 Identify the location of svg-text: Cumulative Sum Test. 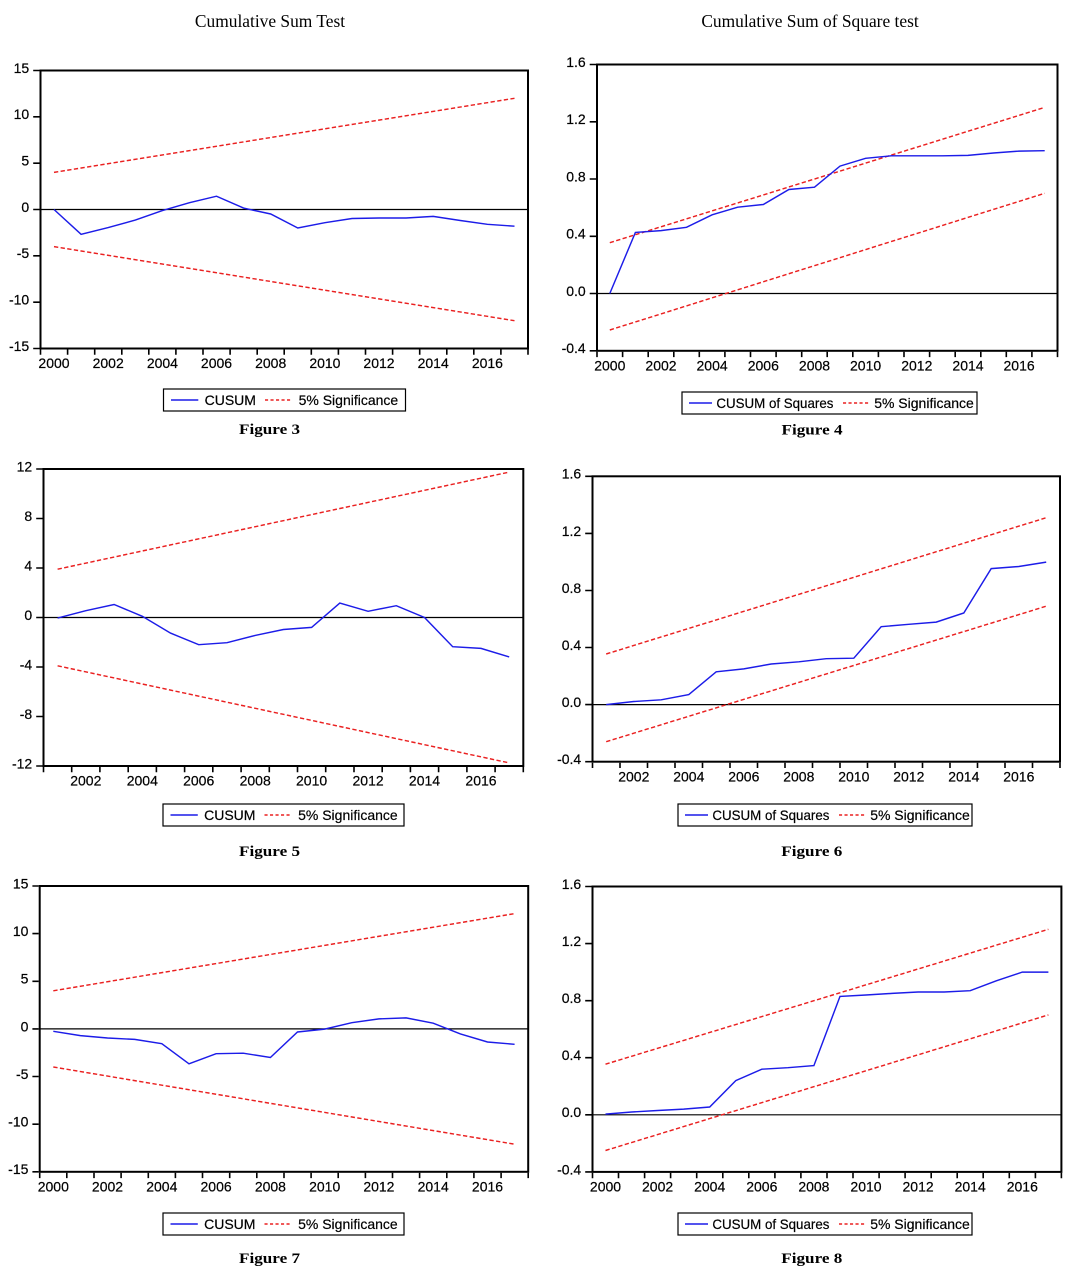
(270, 21).